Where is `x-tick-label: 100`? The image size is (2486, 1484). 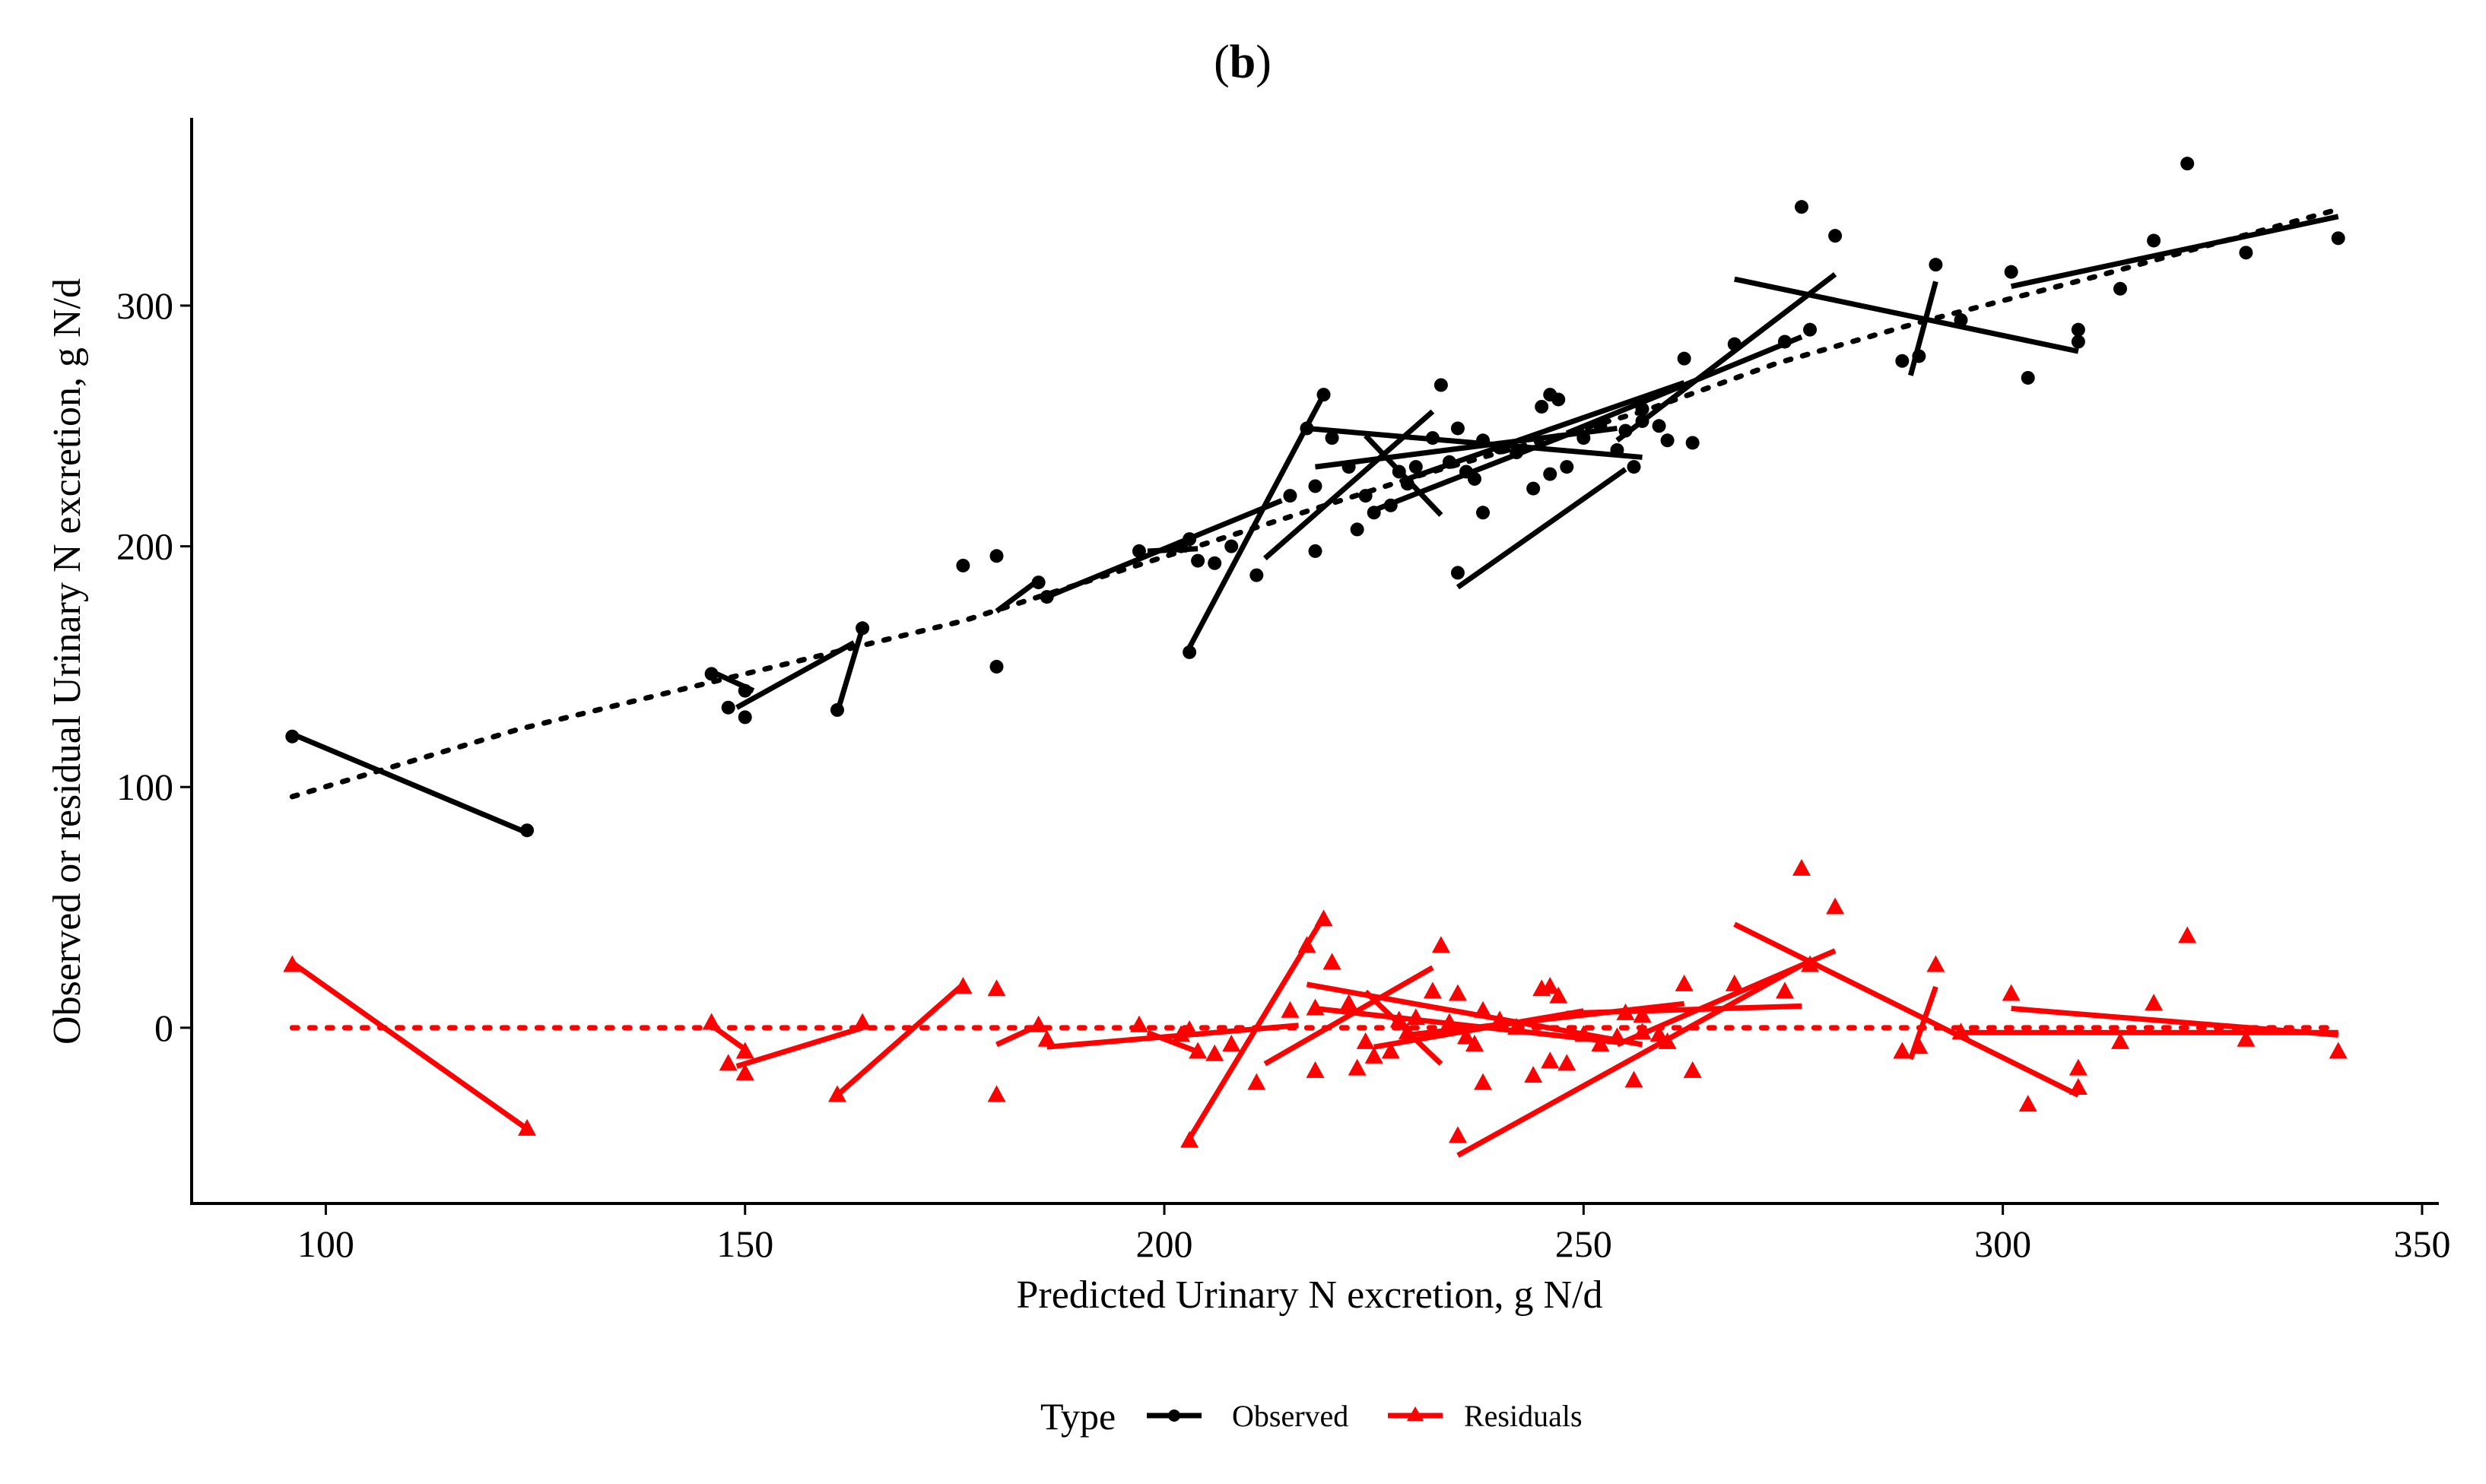
x-tick-label: 100 is located at coordinates (325, 1243).